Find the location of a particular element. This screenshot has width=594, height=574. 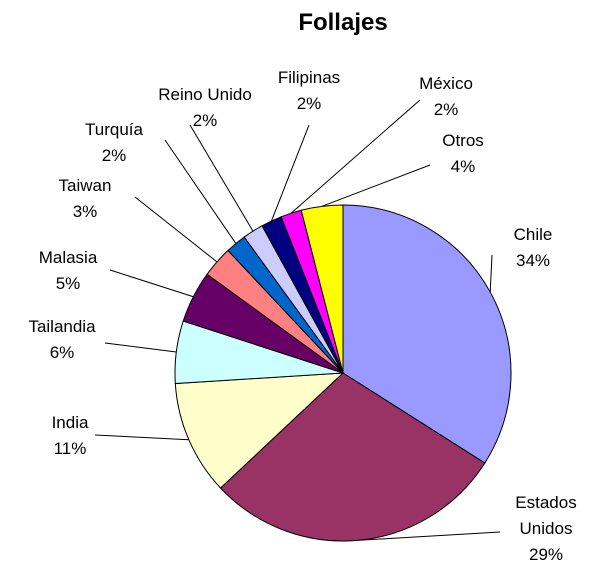

slice-label: Taiwan is located at coordinates (85, 185).